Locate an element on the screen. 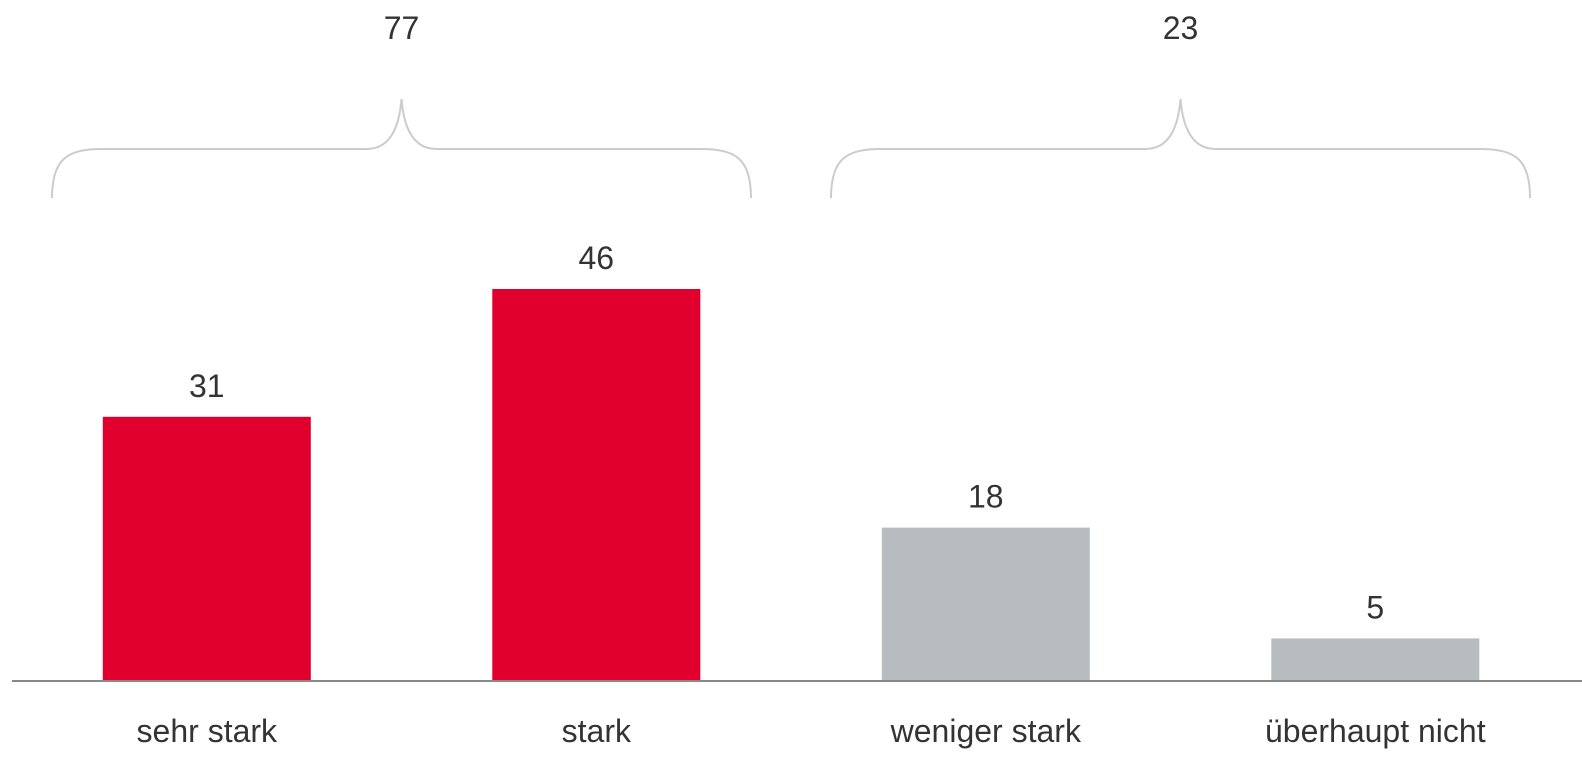 The image size is (1582, 760). category-label-1: sehr stark is located at coordinates (207, 731).